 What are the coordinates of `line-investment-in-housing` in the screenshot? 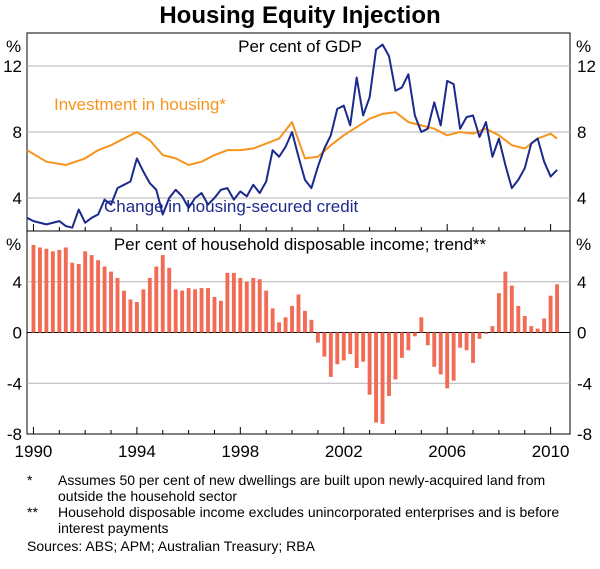 It's located at (292, 138).